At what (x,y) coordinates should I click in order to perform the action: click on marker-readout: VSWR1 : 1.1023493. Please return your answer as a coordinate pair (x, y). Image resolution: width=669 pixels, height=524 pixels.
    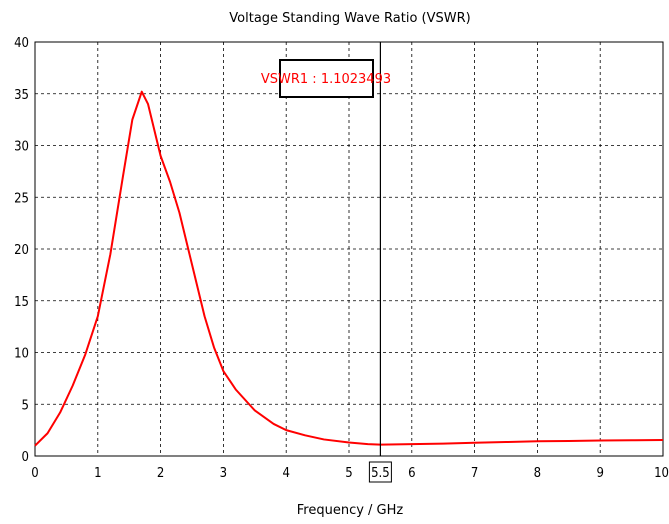
    Looking at the image, I should click on (326, 78).